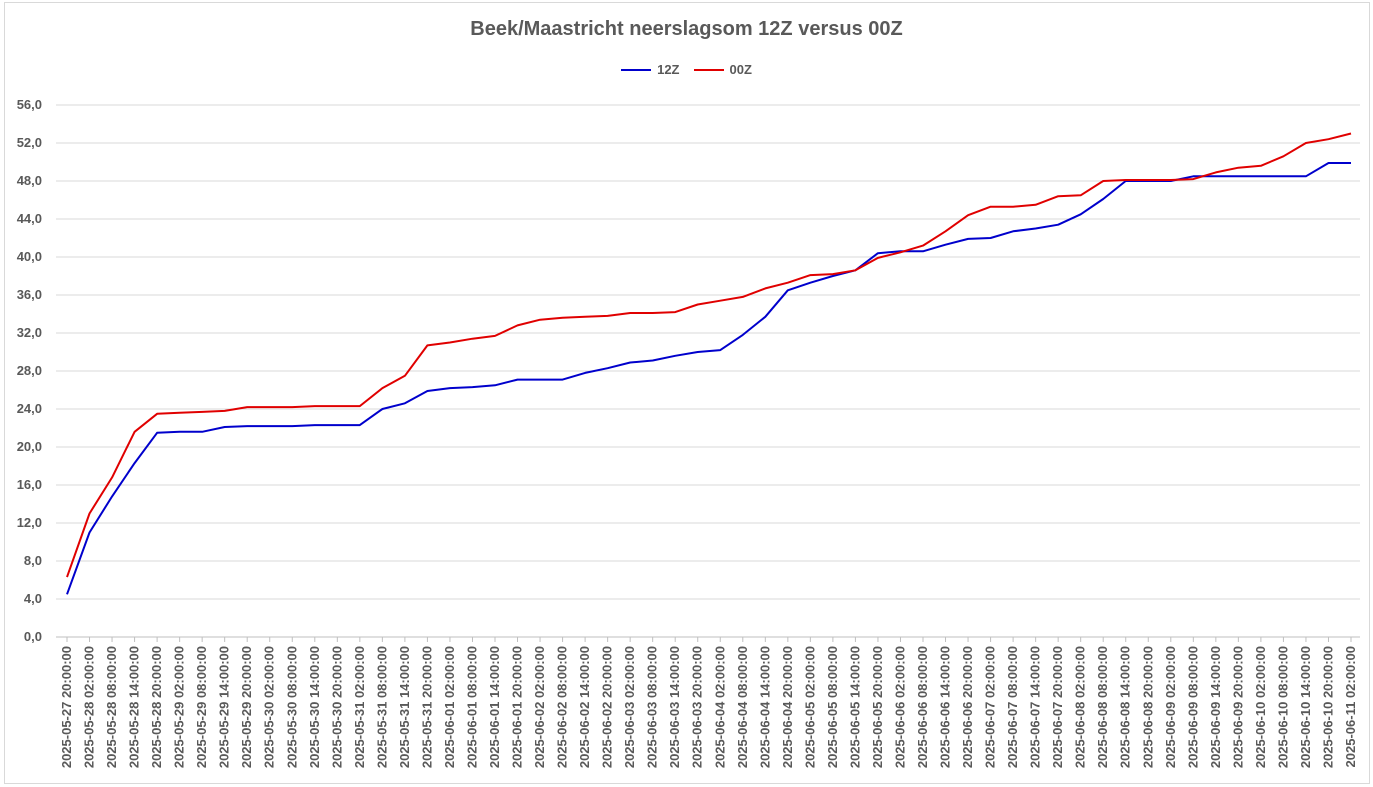  Describe the element at coordinates (1125, 707) in the screenshot. I see `x-tick-label: 2025-06-08 14:00:00` at that location.